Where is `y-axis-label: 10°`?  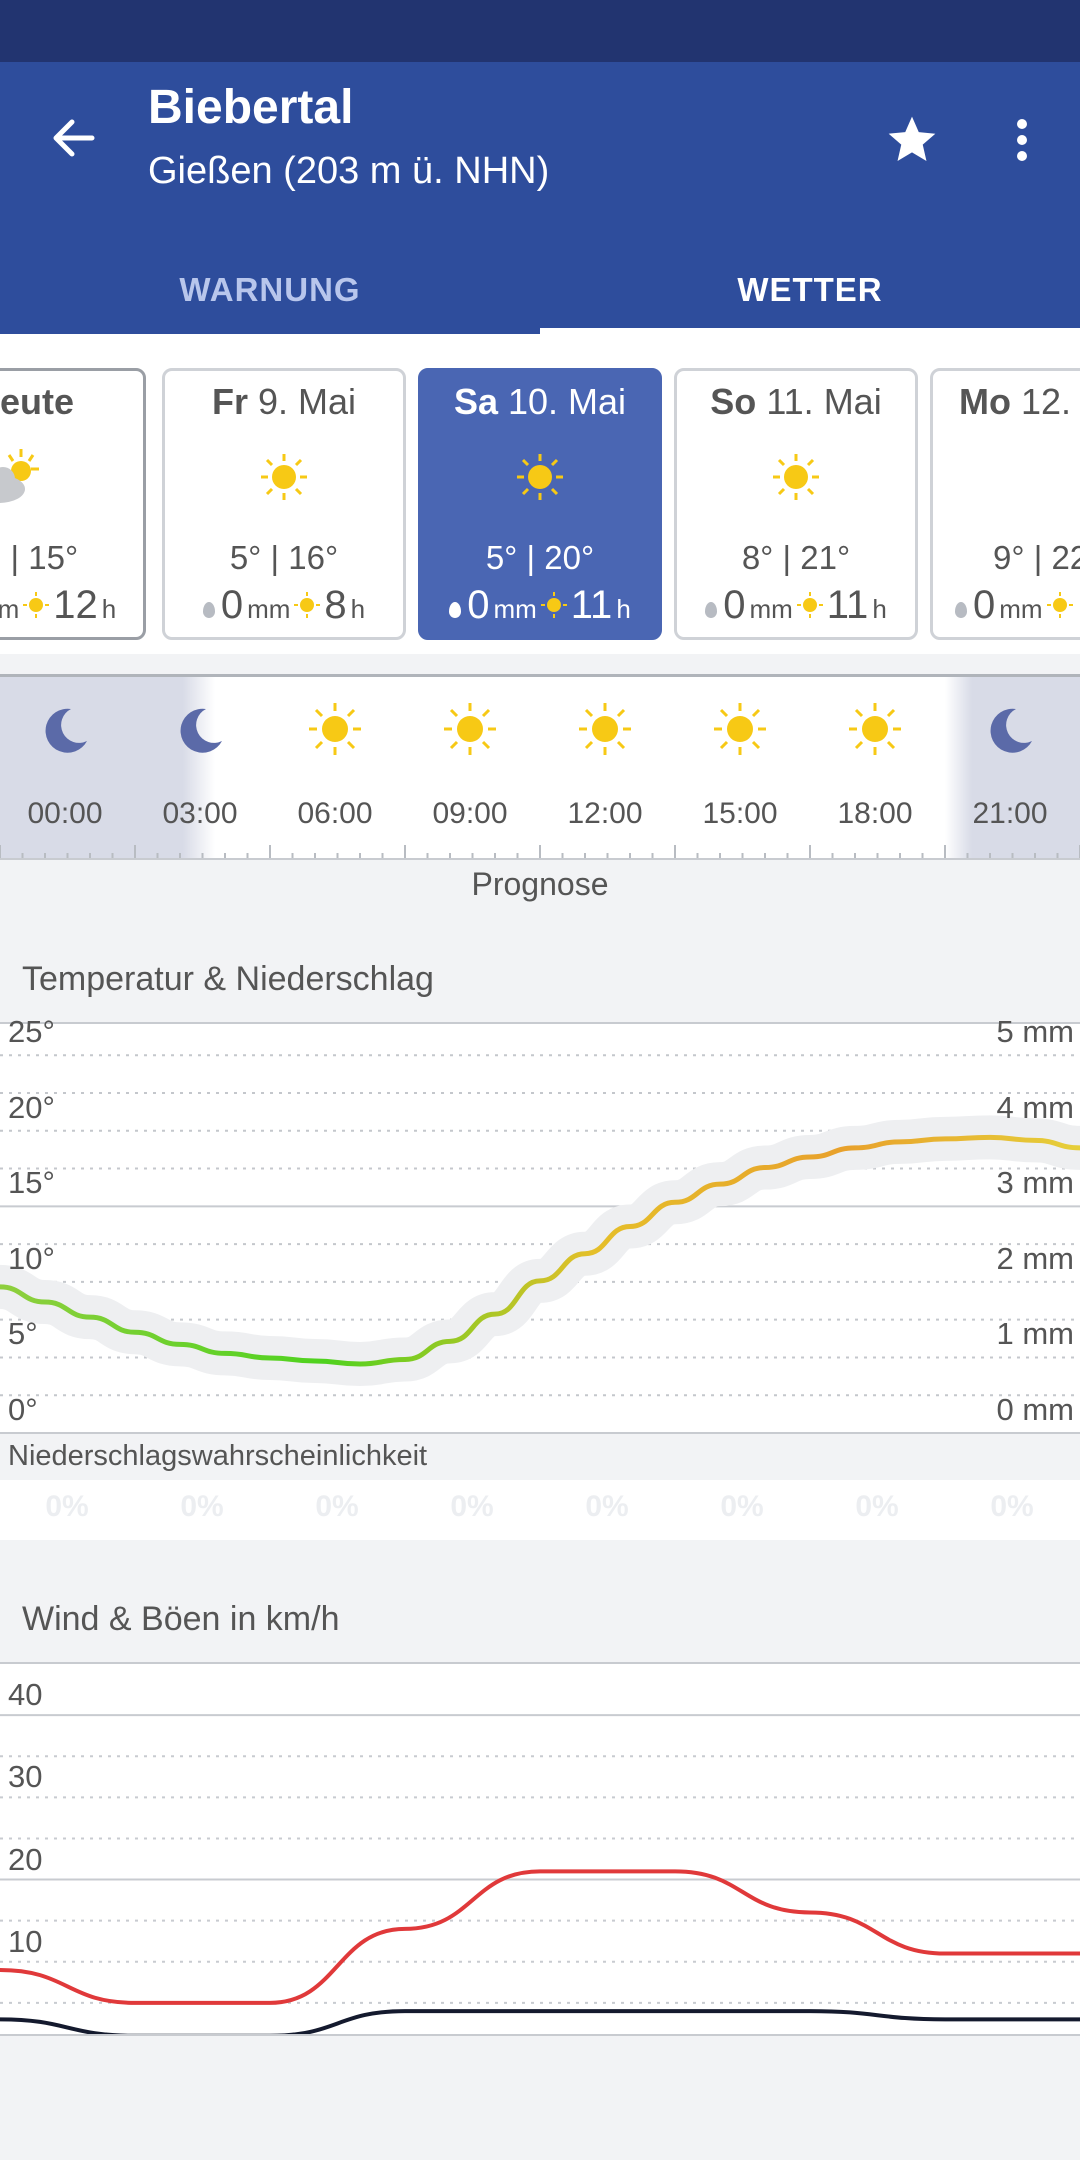
y-axis-label: 10° is located at coordinates (31, 1258).